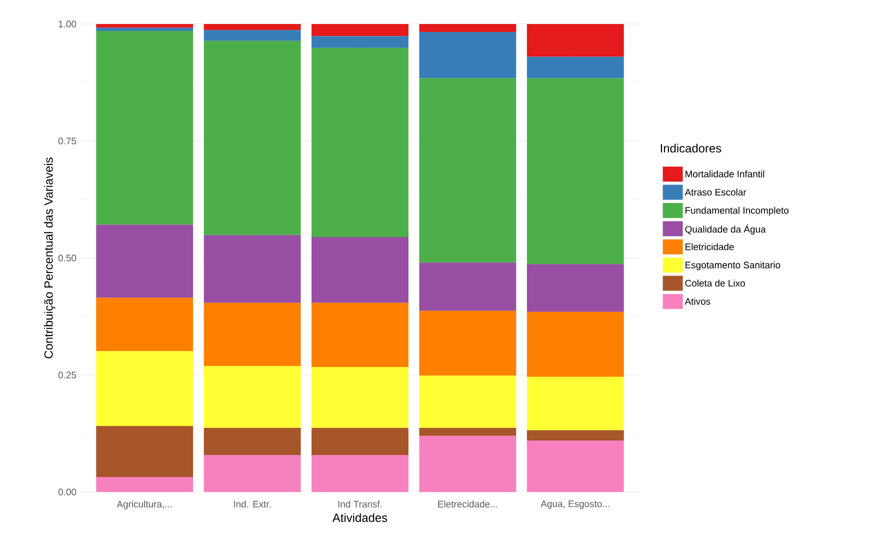  Describe the element at coordinates (715, 192) in the screenshot. I see `legend-label: Atraso Escolar` at that location.